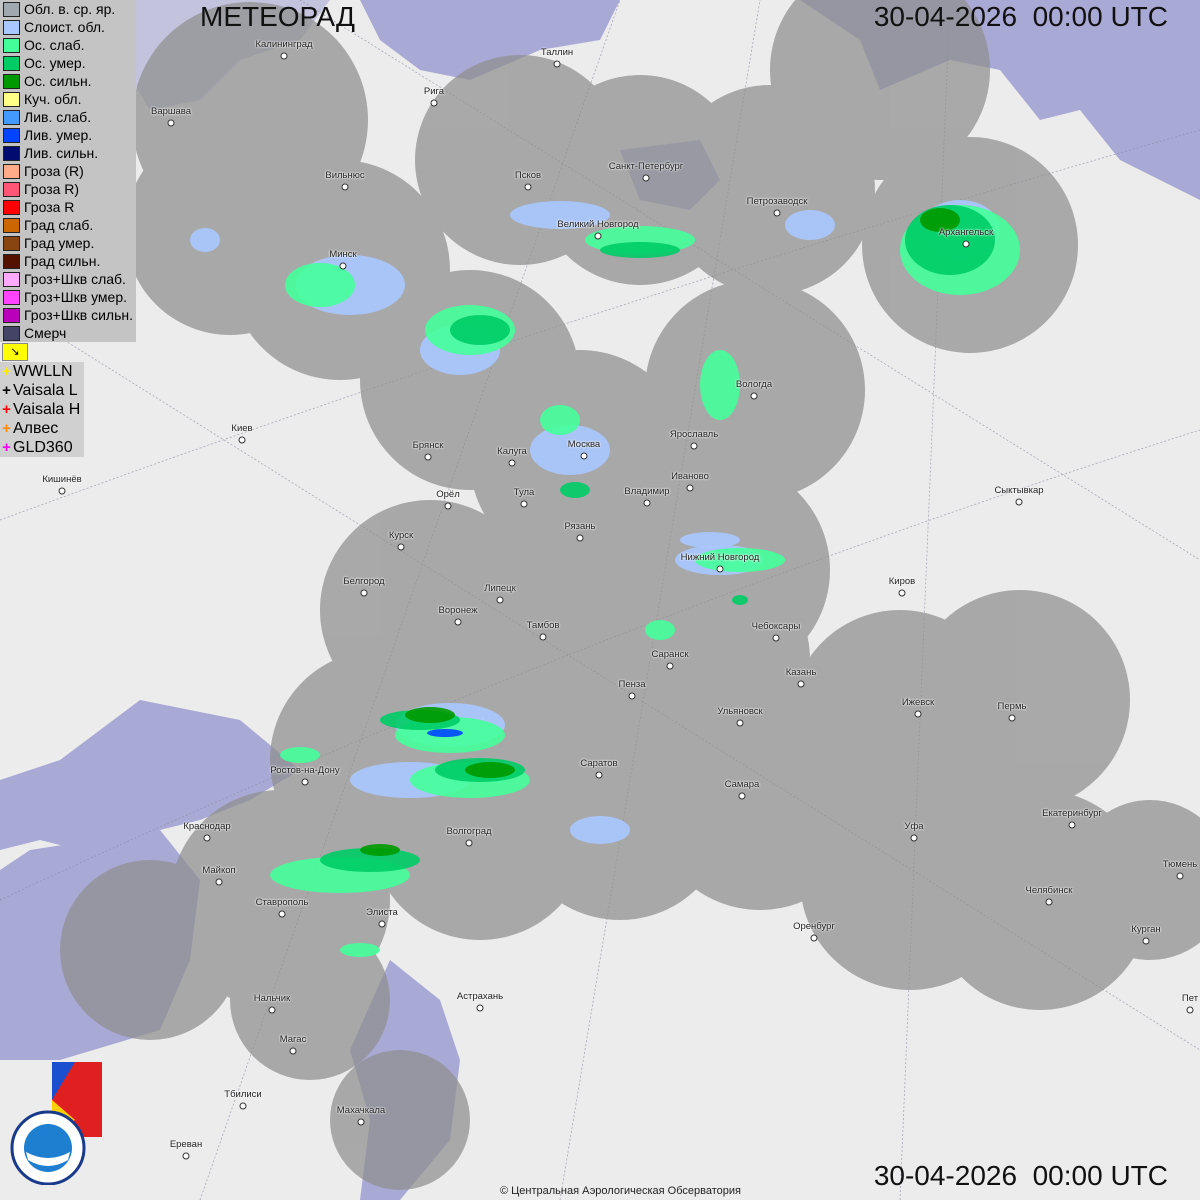  I want to click on lightning-legend: + WWLLN + Vaisala L + Vaisala H + Алвес + GLD360, so click(42, 409).